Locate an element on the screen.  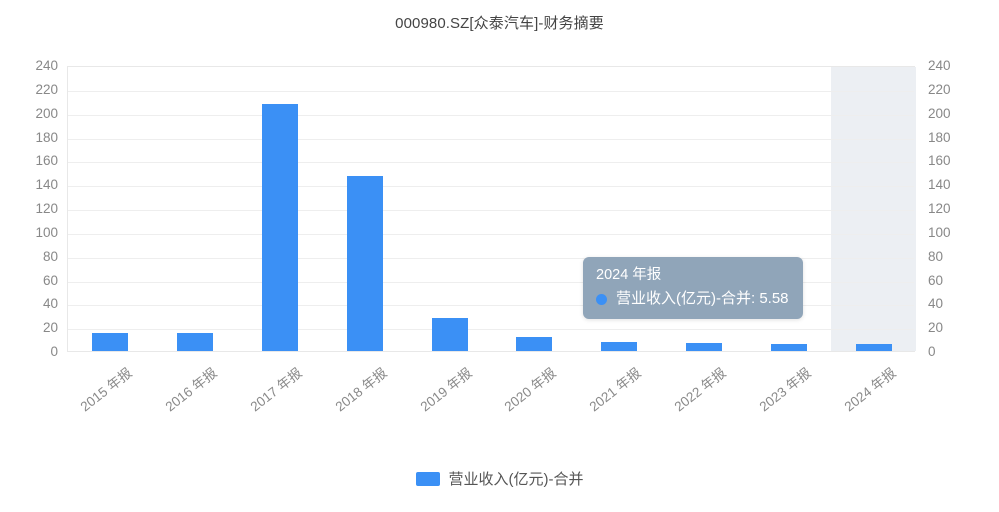
tooltip-title: 2024 年报 is located at coordinates (629, 275).